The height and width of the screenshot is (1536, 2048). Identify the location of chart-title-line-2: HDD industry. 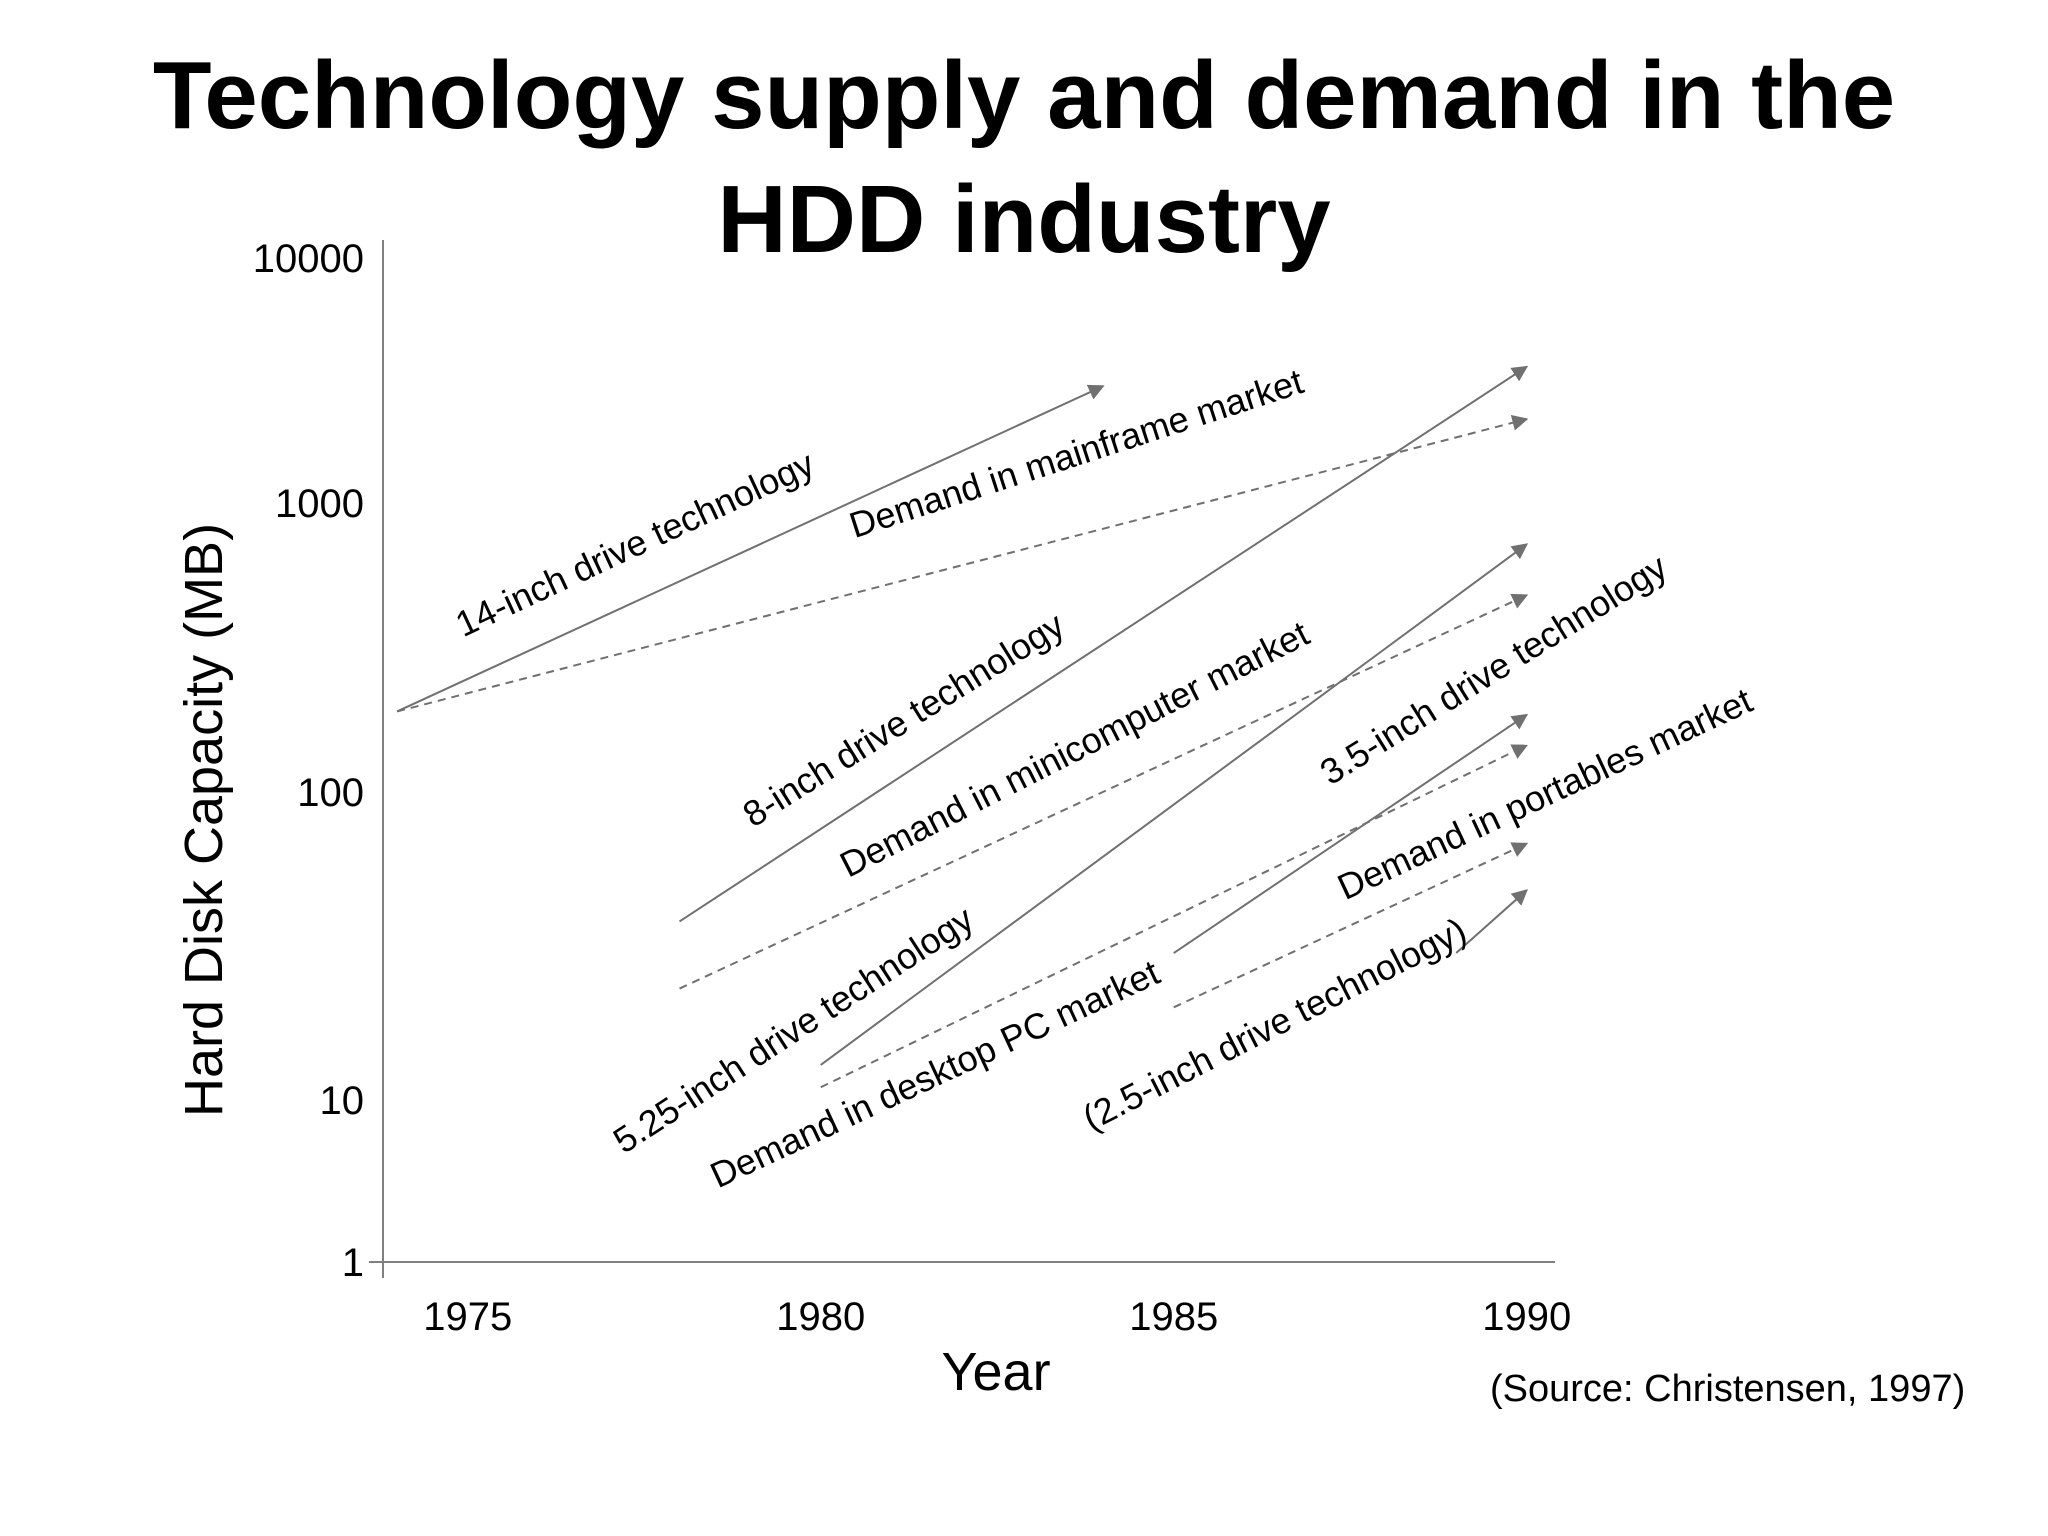
(1024, 219).